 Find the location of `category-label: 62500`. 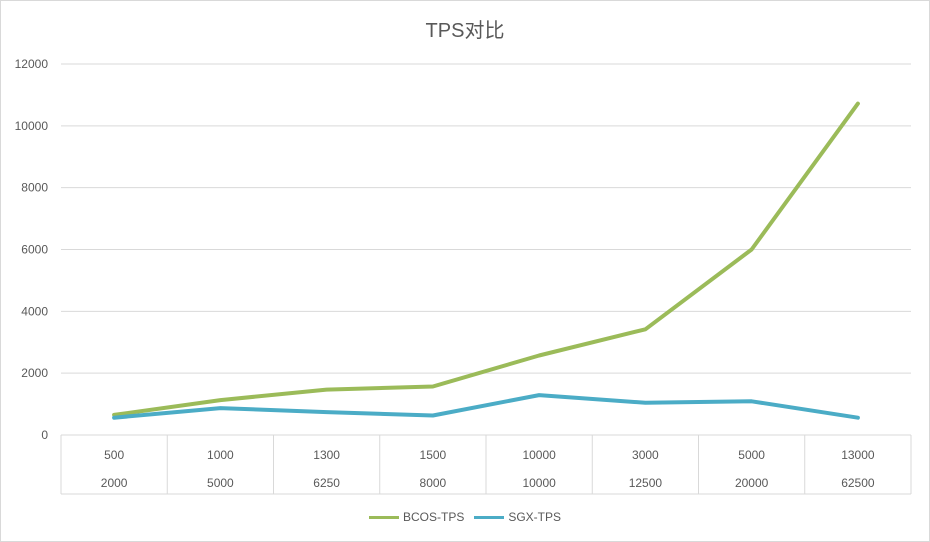

category-label: 62500 is located at coordinates (858, 483).